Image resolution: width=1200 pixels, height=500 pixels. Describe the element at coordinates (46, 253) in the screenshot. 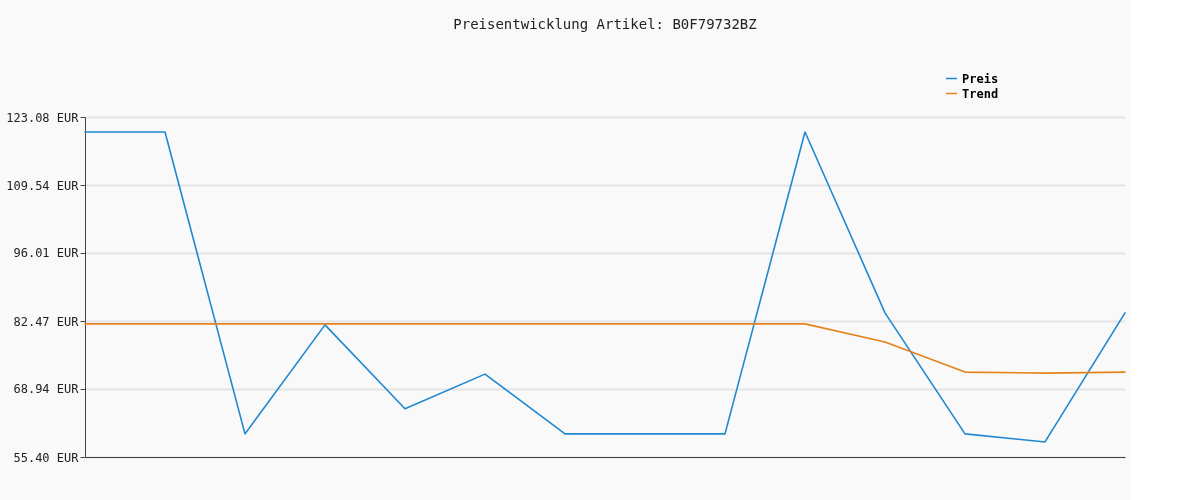

I see `y-tick-label: 96.01 EUR` at that location.